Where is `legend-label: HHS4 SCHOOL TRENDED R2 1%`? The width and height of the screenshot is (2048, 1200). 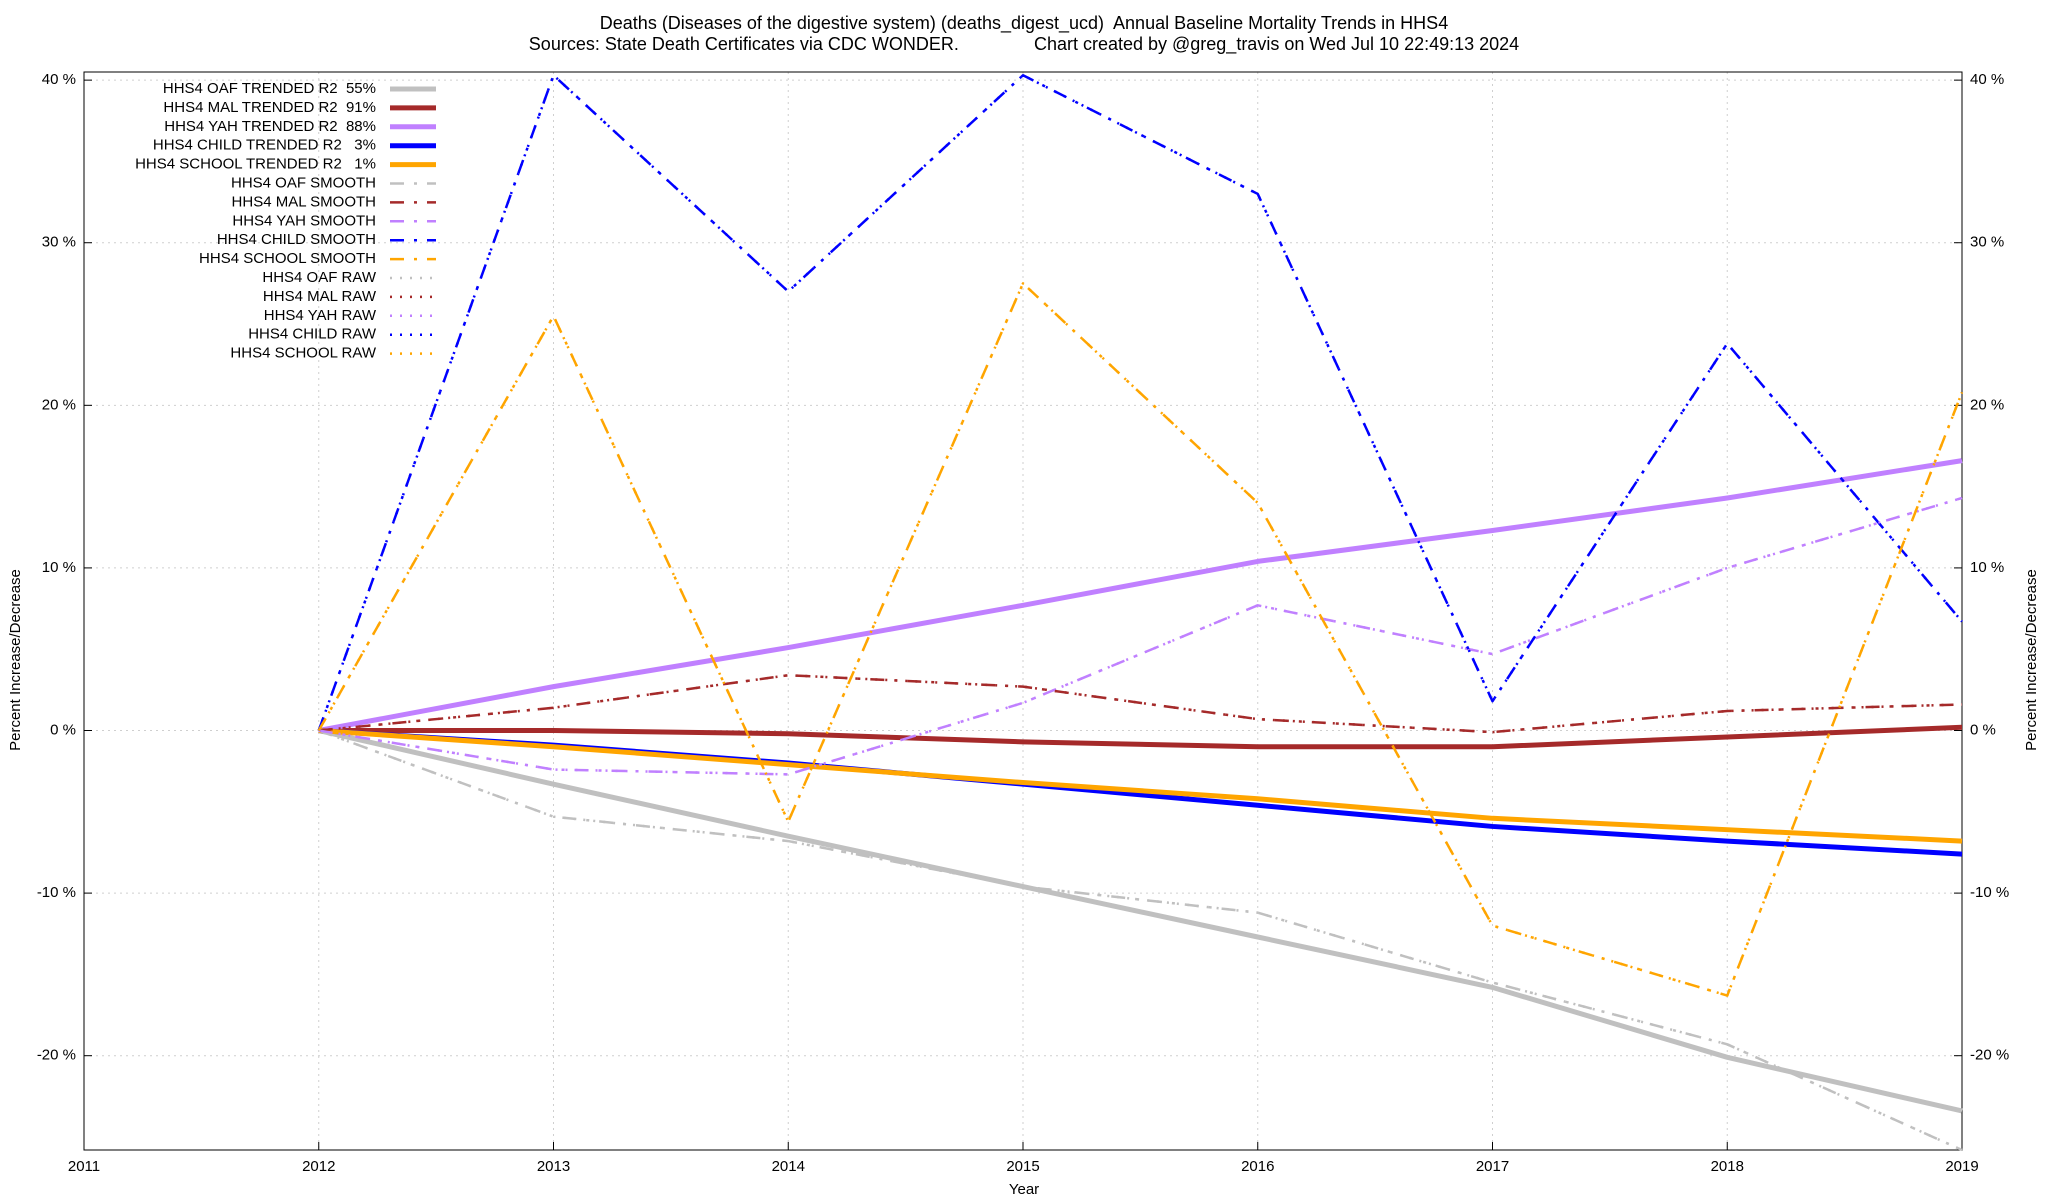
legend-label: HHS4 SCHOOL TRENDED R2 1% is located at coordinates (255, 164).